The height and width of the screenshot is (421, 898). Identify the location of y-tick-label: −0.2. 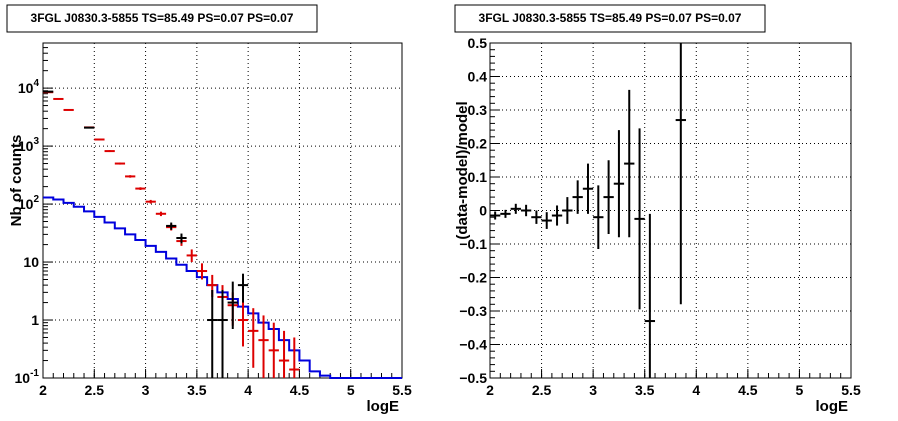
(473, 278).